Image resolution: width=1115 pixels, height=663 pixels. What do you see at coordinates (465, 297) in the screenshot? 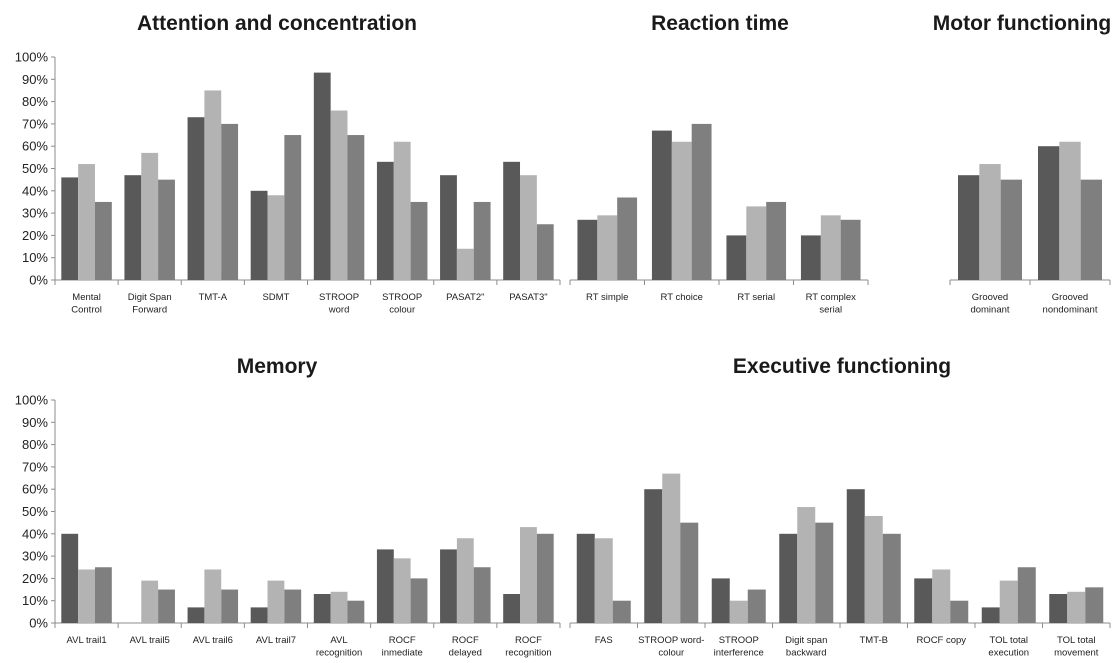
I see `x-tick-label: PASAT2"` at bounding box center [465, 297].